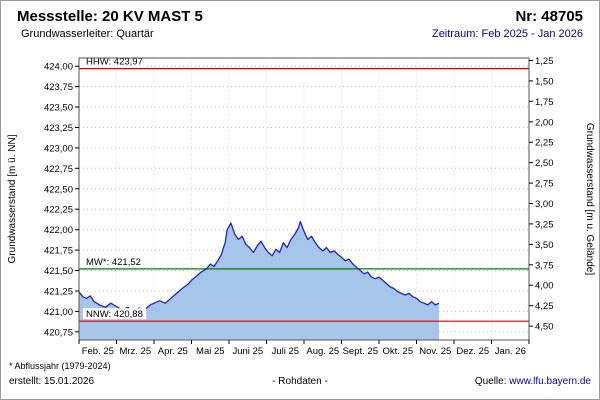 The width and height of the screenshot is (600, 400). What do you see at coordinates (52, 381) in the screenshot?
I see `created-date: erstellt: 15.01.2026` at bounding box center [52, 381].